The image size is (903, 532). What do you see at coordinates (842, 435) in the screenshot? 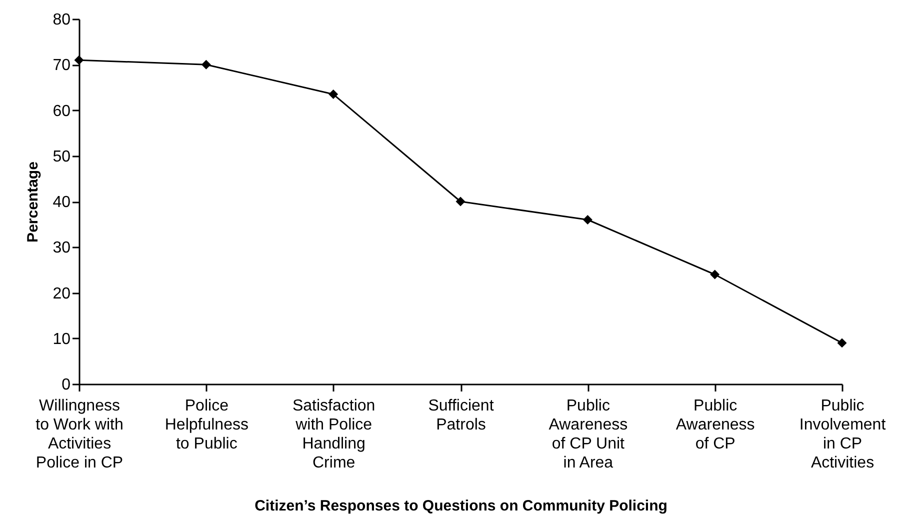
I see `x-tick-label: Public Involvement in CP Activities` at bounding box center [842, 435].